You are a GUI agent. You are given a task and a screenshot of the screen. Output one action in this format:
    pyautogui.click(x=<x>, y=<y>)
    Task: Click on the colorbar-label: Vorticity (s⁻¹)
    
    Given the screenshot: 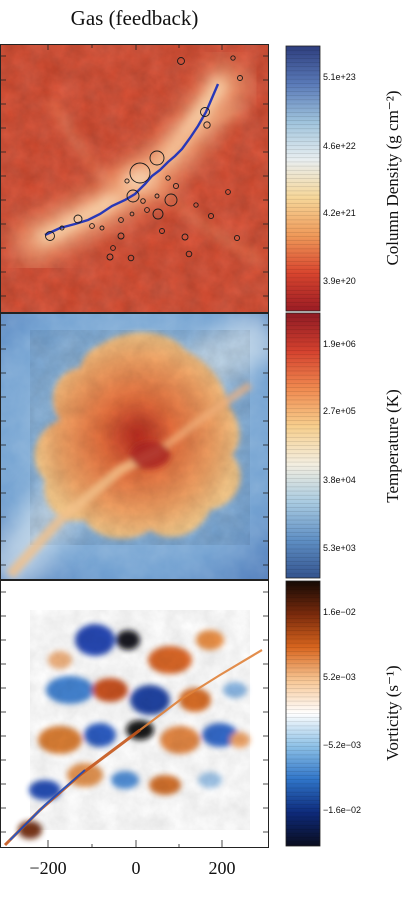 What is the action you would take?
    pyautogui.click(x=392, y=712)
    